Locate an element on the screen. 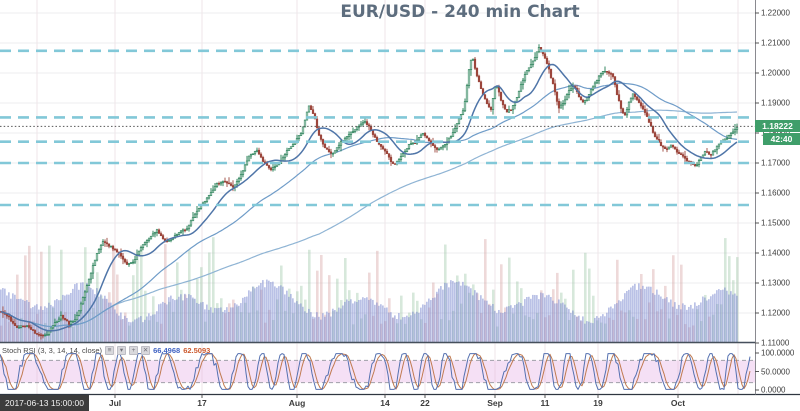 This screenshot has width=800, height=411. y-axis-label: 1.22000 is located at coordinates (775, 13).